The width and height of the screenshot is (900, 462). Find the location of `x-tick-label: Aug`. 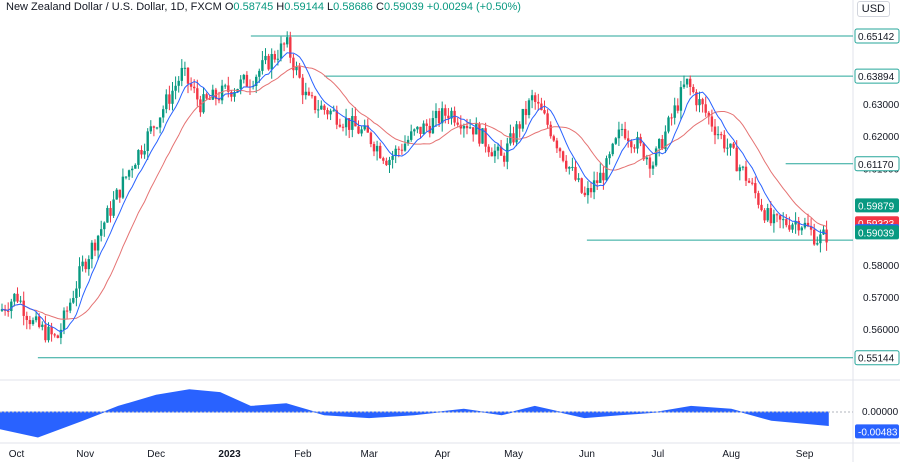

x-tick-label: Aug is located at coordinates (731, 454).